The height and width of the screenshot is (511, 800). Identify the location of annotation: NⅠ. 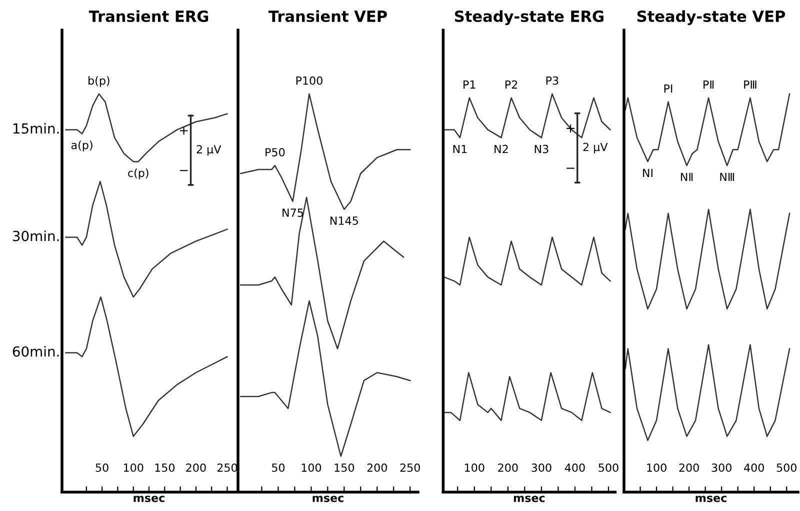
(647, 172).